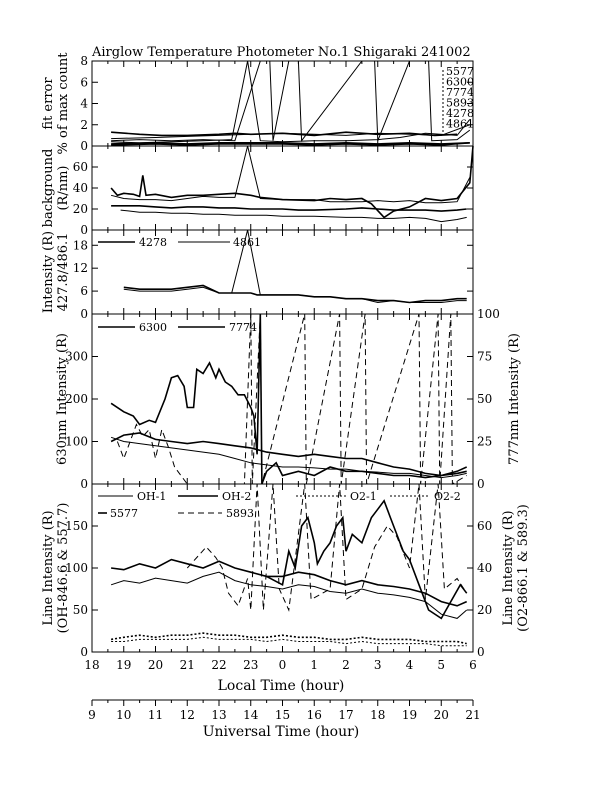 This screenshot has width=612, height=792. I want to click on y-right-tick-label: 60, so click(484, 526).